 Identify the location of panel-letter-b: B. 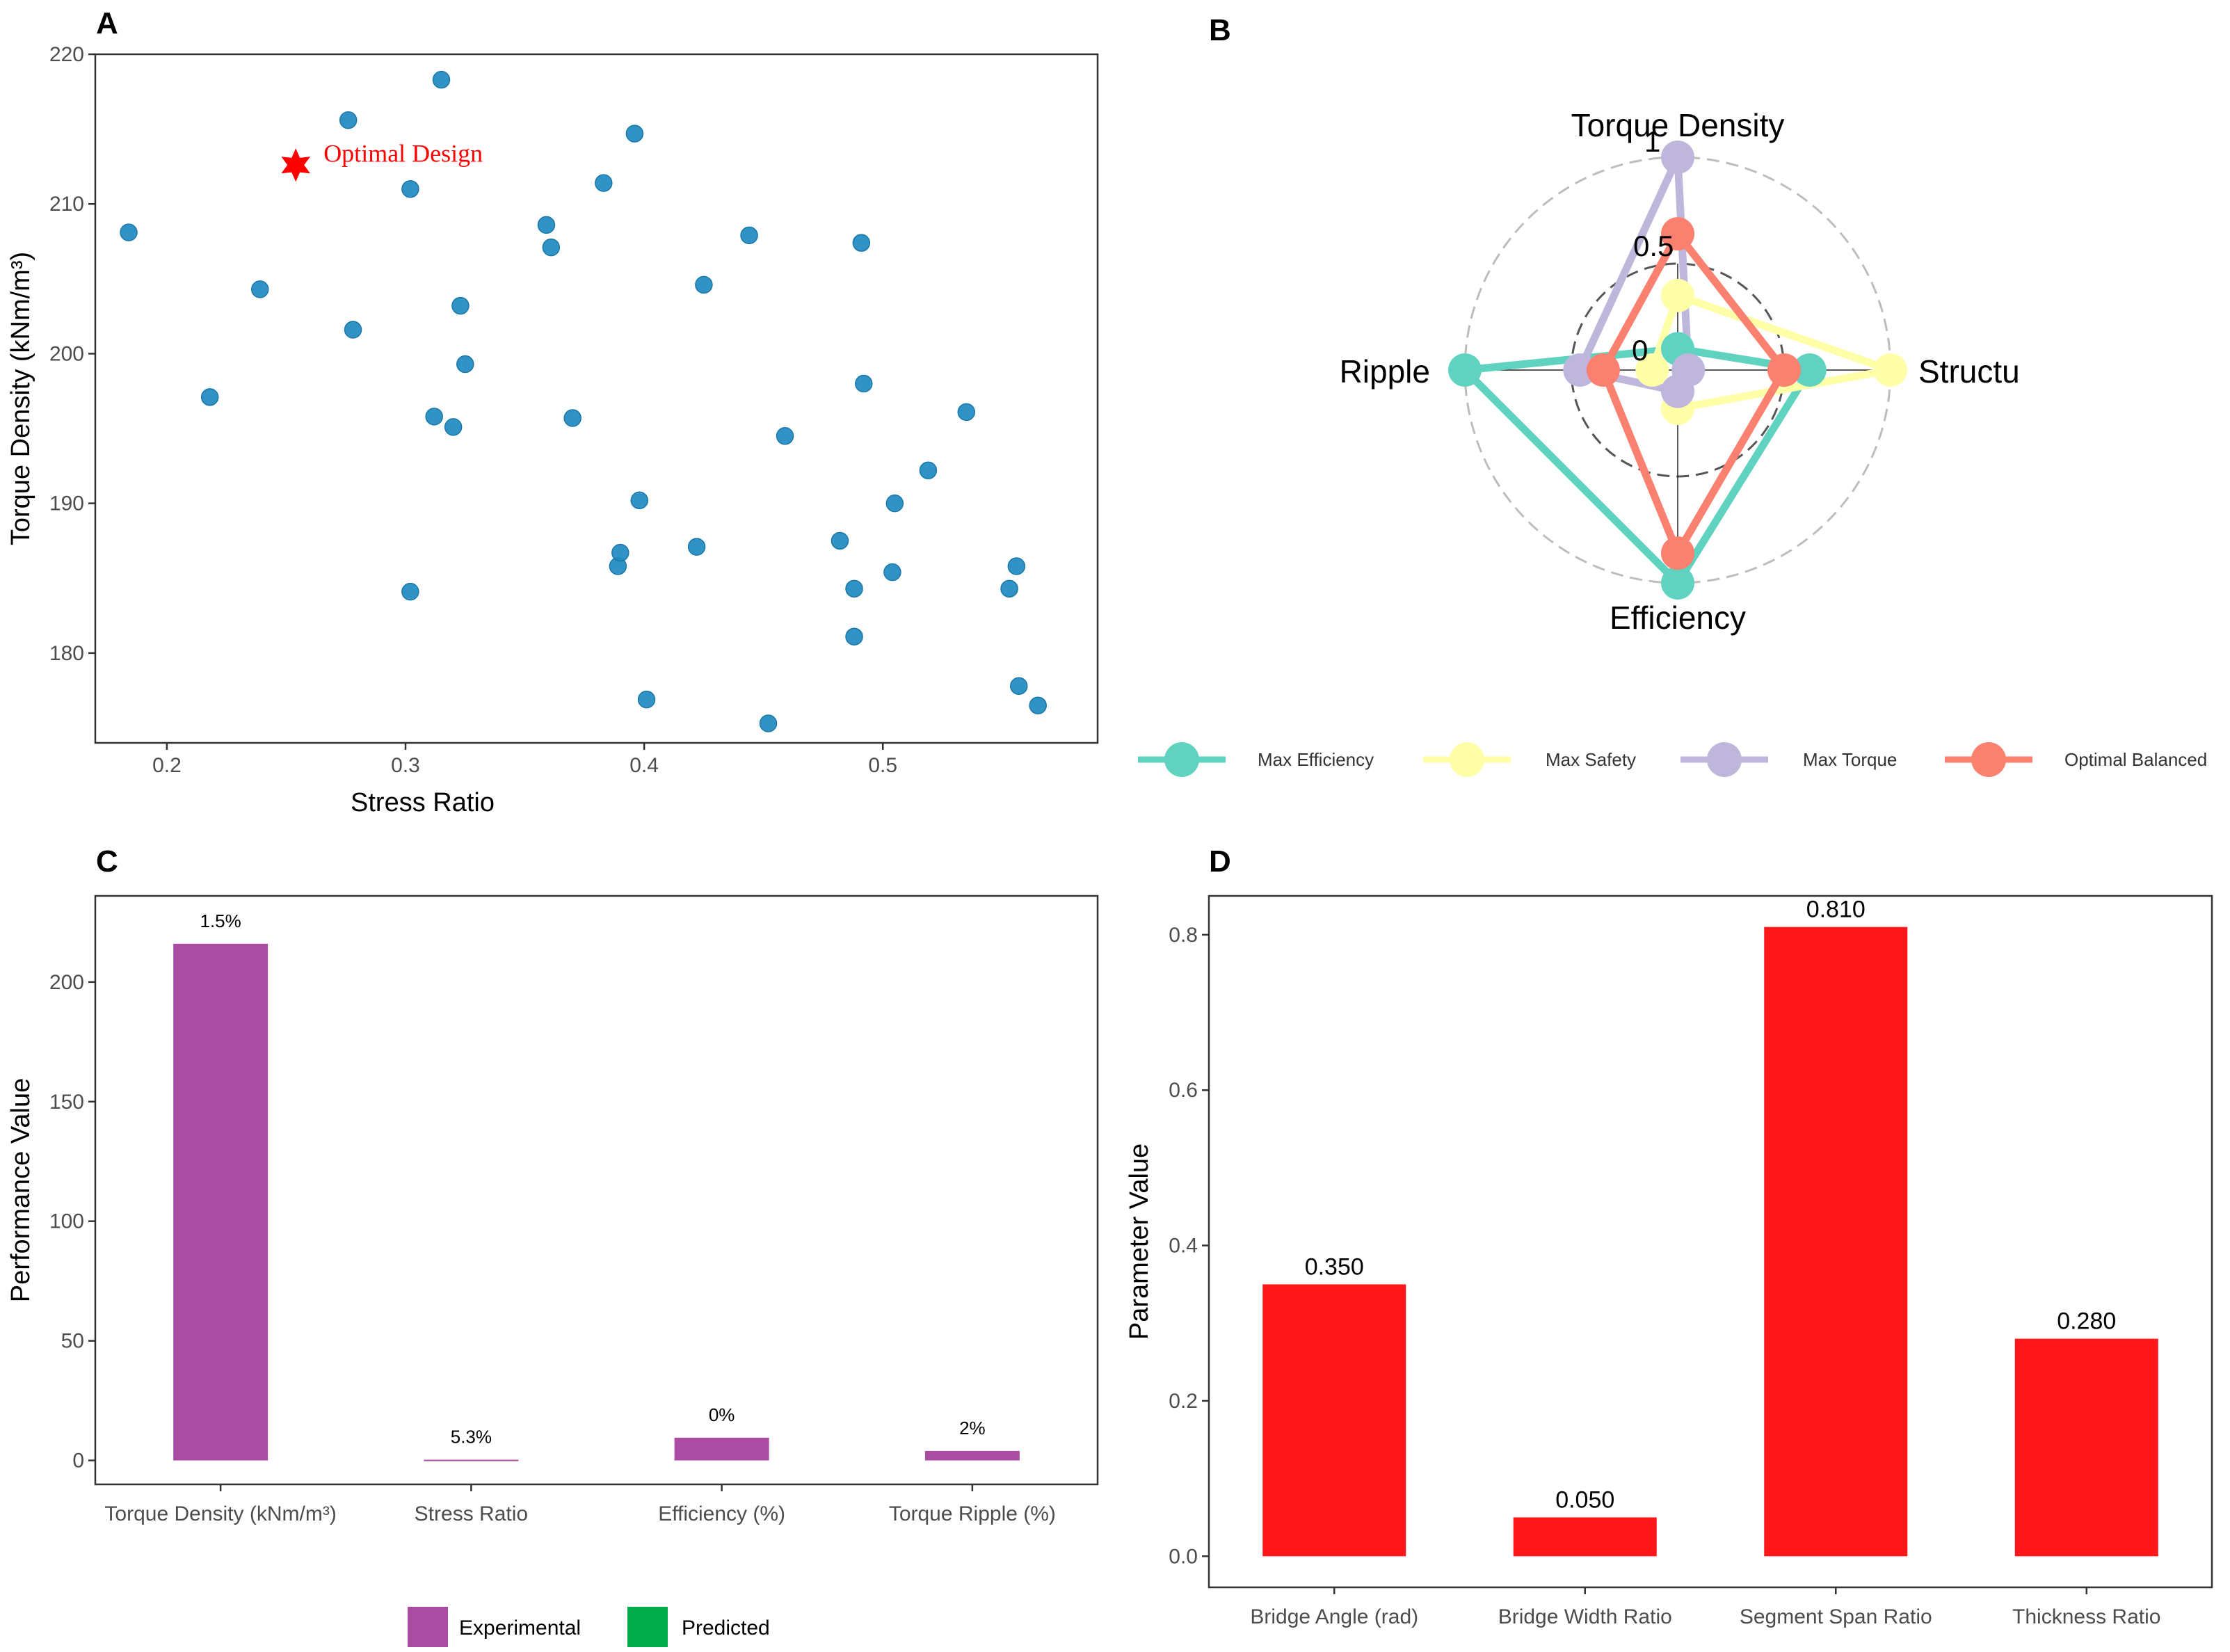
(1220, 30).